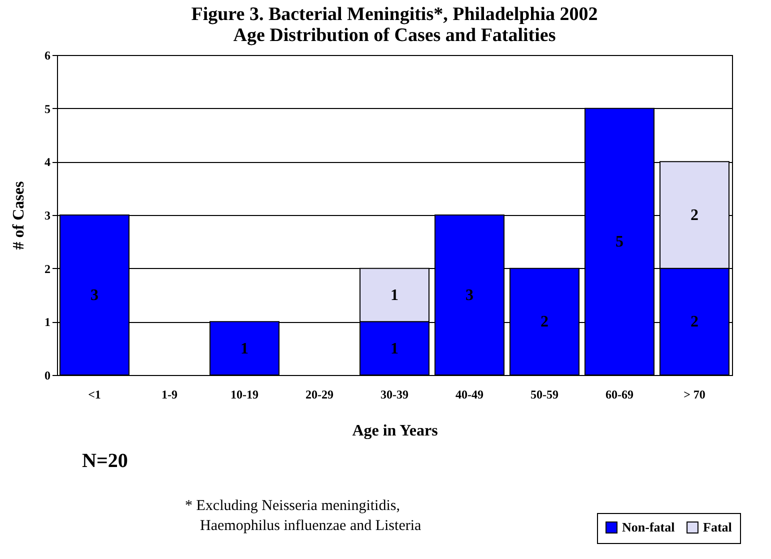  I want to click on x-tick-label: 40-49, so click(470, 395).